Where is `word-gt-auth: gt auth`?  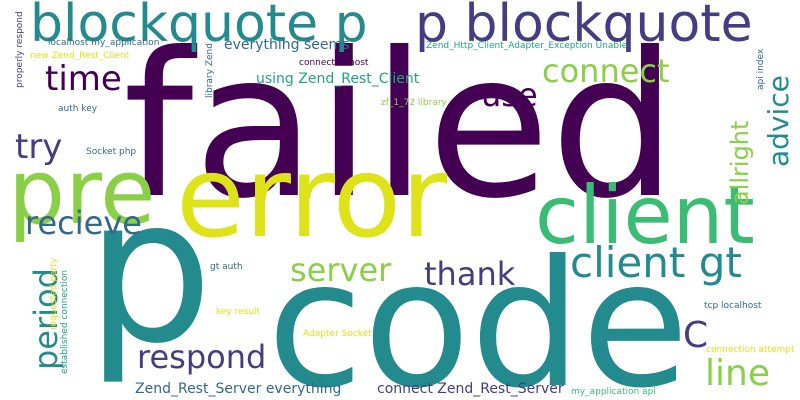 word-gt-auth: gt auth is located at coordinates (226, 267).